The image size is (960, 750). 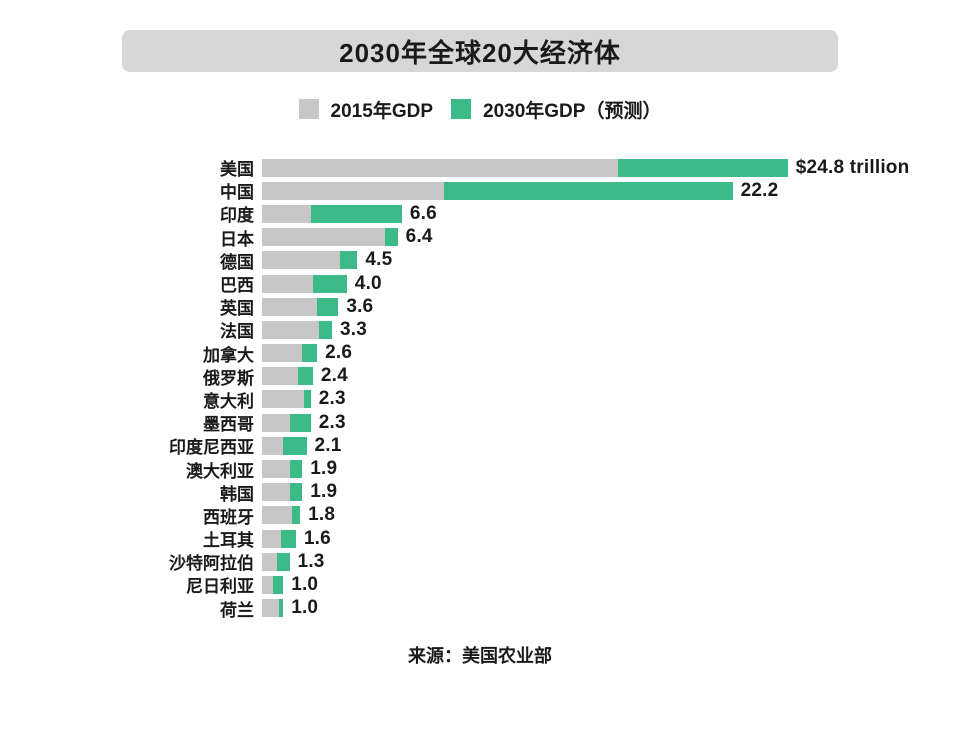 I want to click on value-label: 4.5, so click(x=379, y=260).